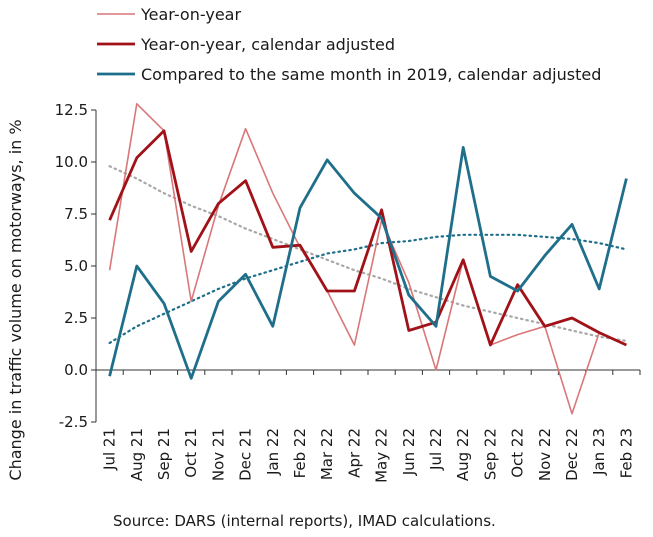 The image size is (653, 537). I want to click on x-tick-label: Jun 22, so click(409, 452).